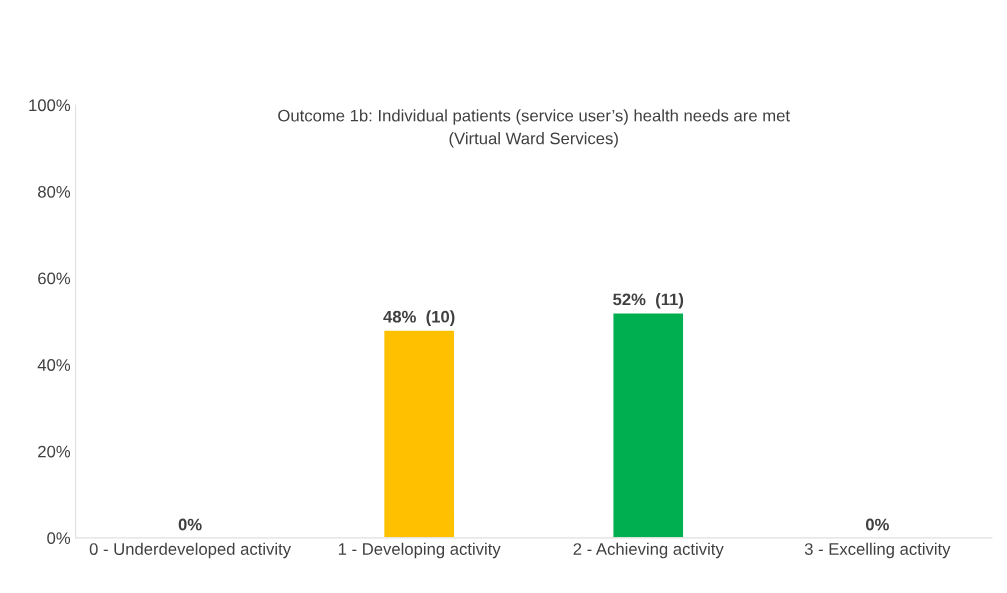 This screenshot has width=1007, height=593. What do you see at coordinates (54, 191) in the screenshot?
I see `y-tick-label: 80%` at bounding box center [54, 191].